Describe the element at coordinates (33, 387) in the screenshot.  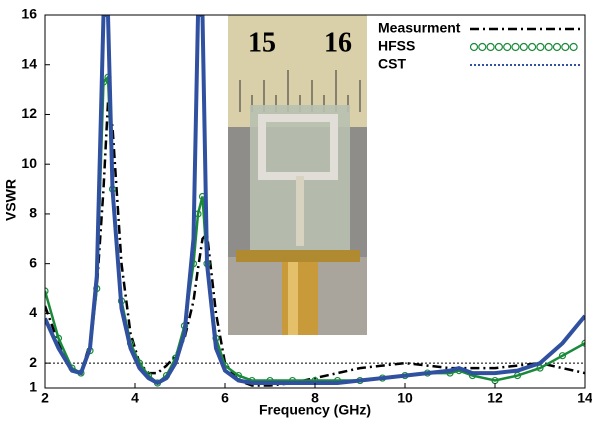
I see `y-tick-label: 1` at that location.